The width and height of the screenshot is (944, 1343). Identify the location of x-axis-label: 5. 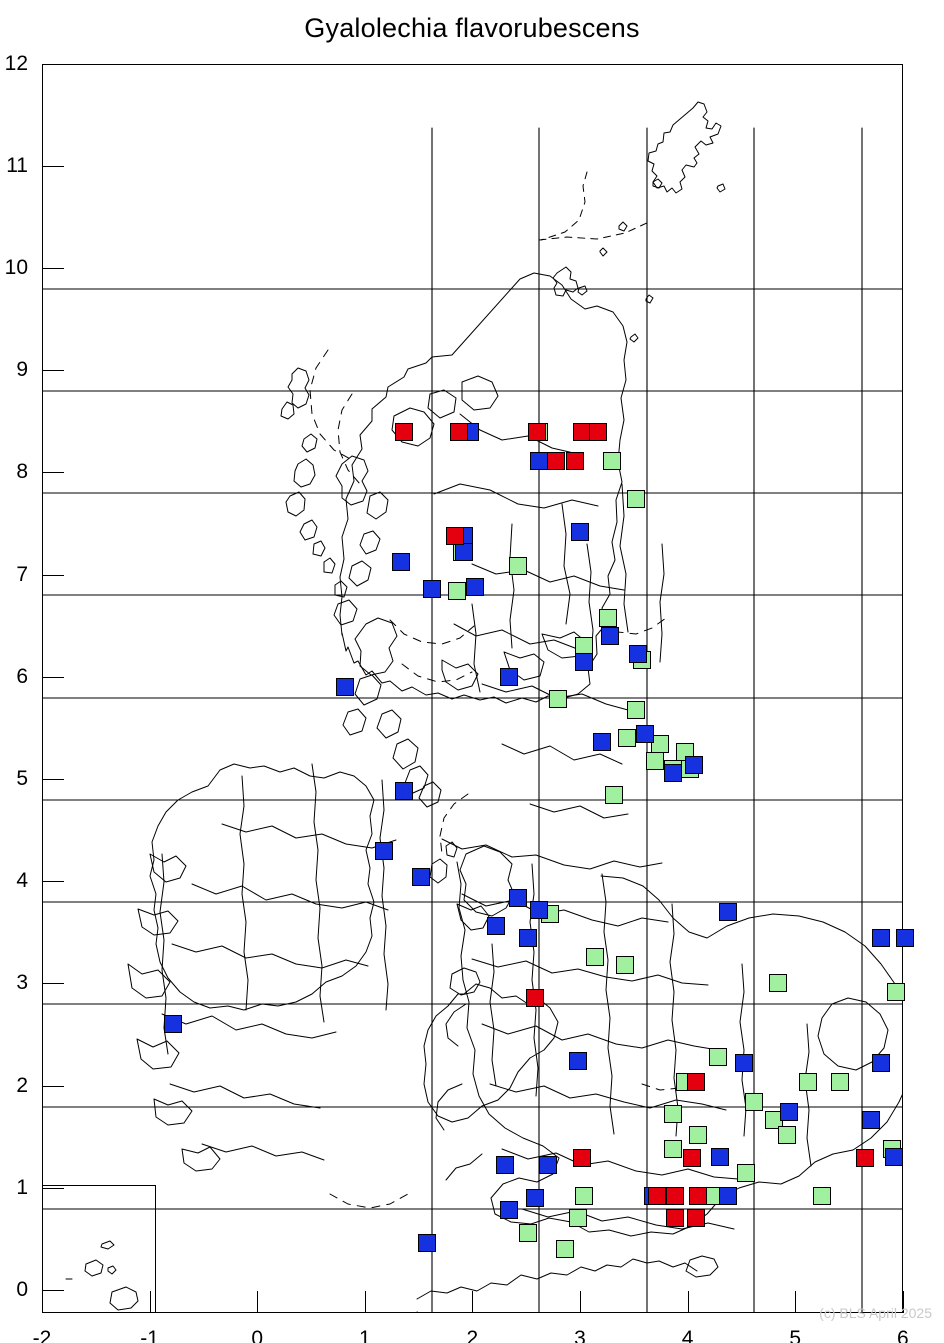
(795, 1335).